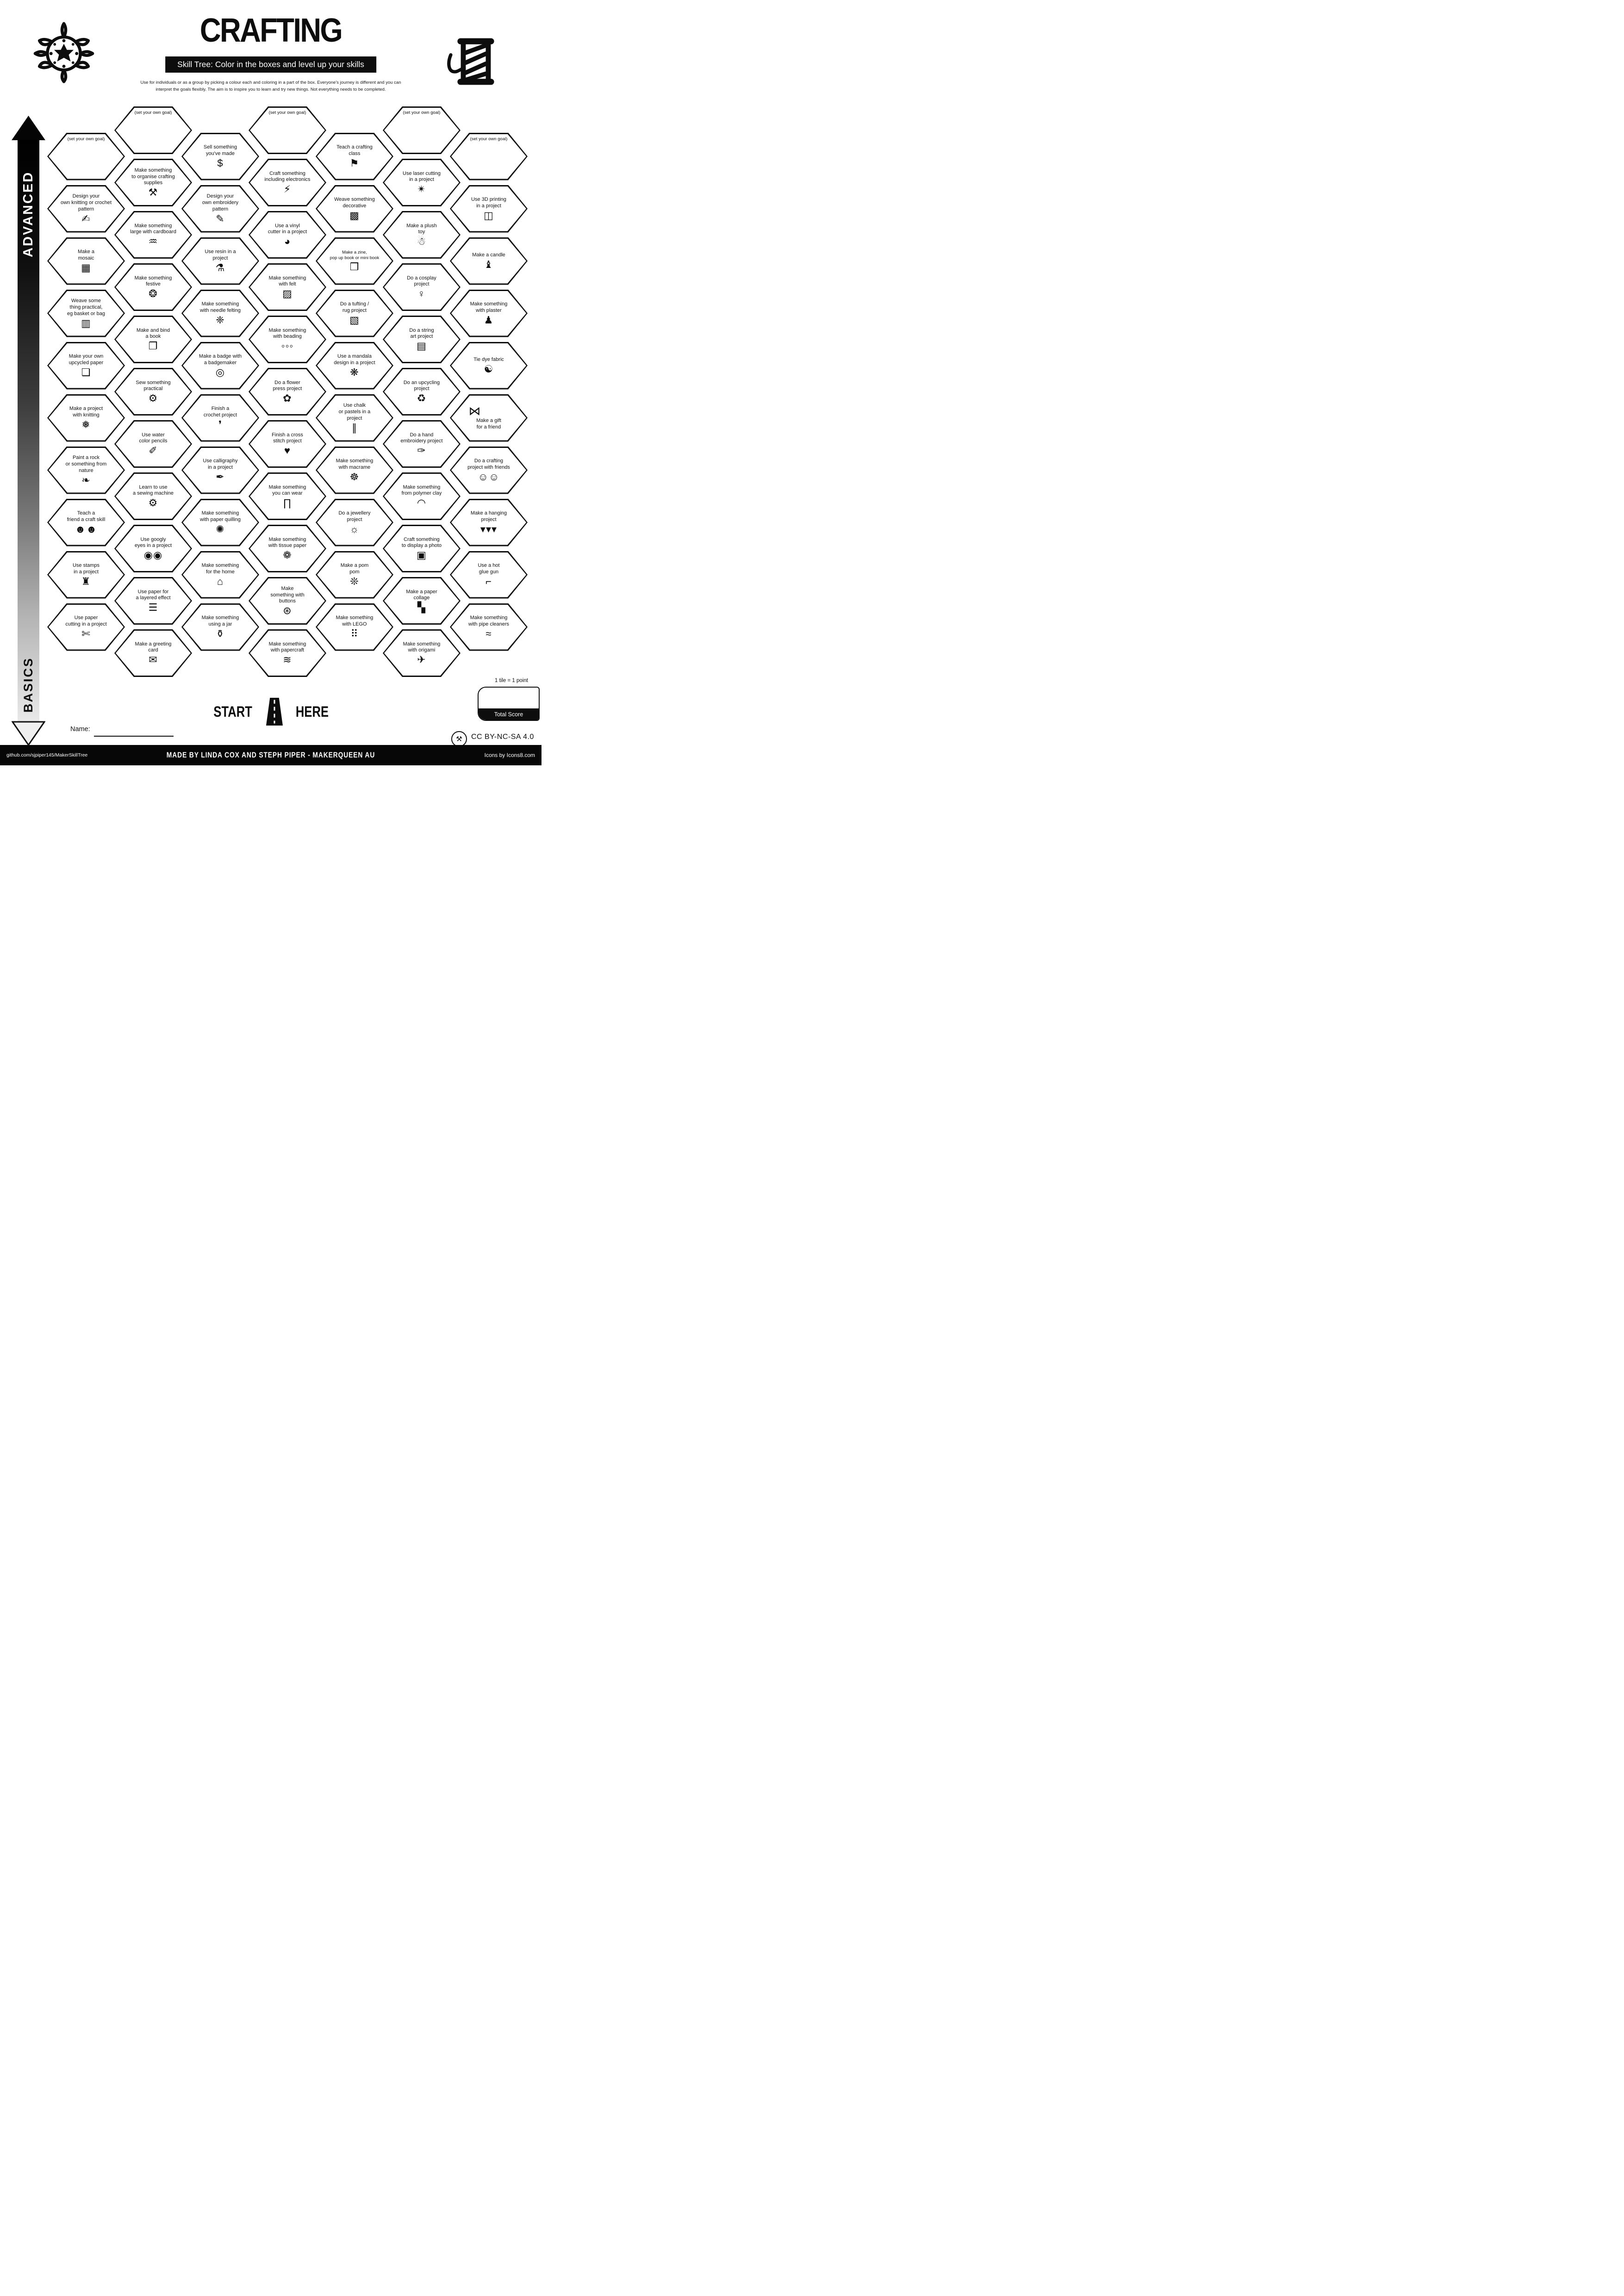 The width and height of the screenshot is (1624, 2296). What do you see at coordinates (86, 261) in the screenshot?
I see `hex-mosaic: Make a mosaic ▦` at bounding box center [86, 261].